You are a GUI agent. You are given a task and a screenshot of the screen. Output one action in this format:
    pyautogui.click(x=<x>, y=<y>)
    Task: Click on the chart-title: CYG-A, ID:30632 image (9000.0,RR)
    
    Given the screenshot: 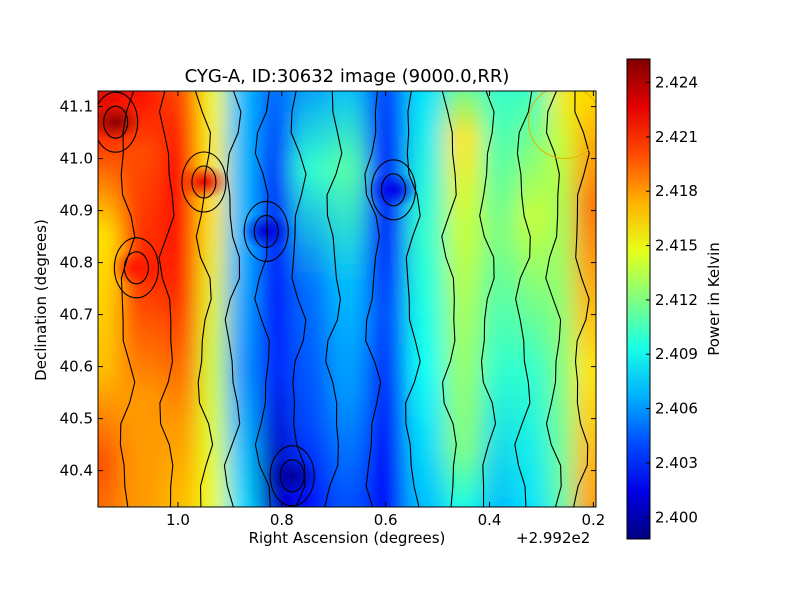 What is the action you would take?
    pyautogui.click(x=347, y=76)
    